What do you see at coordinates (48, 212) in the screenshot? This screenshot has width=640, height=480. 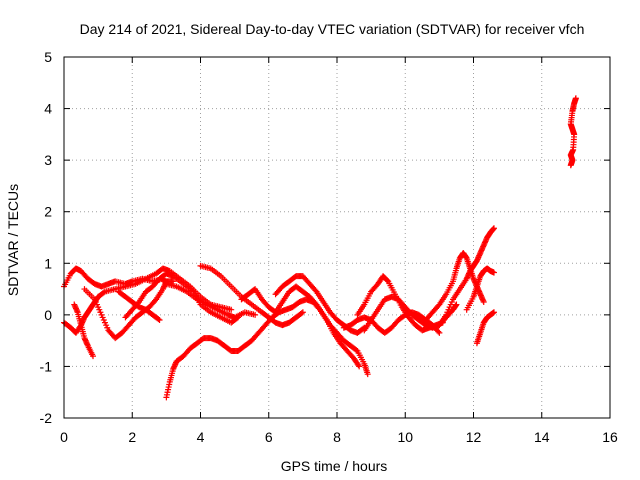 I see `y-tick-label: 2` at bounding box center [48, 212].